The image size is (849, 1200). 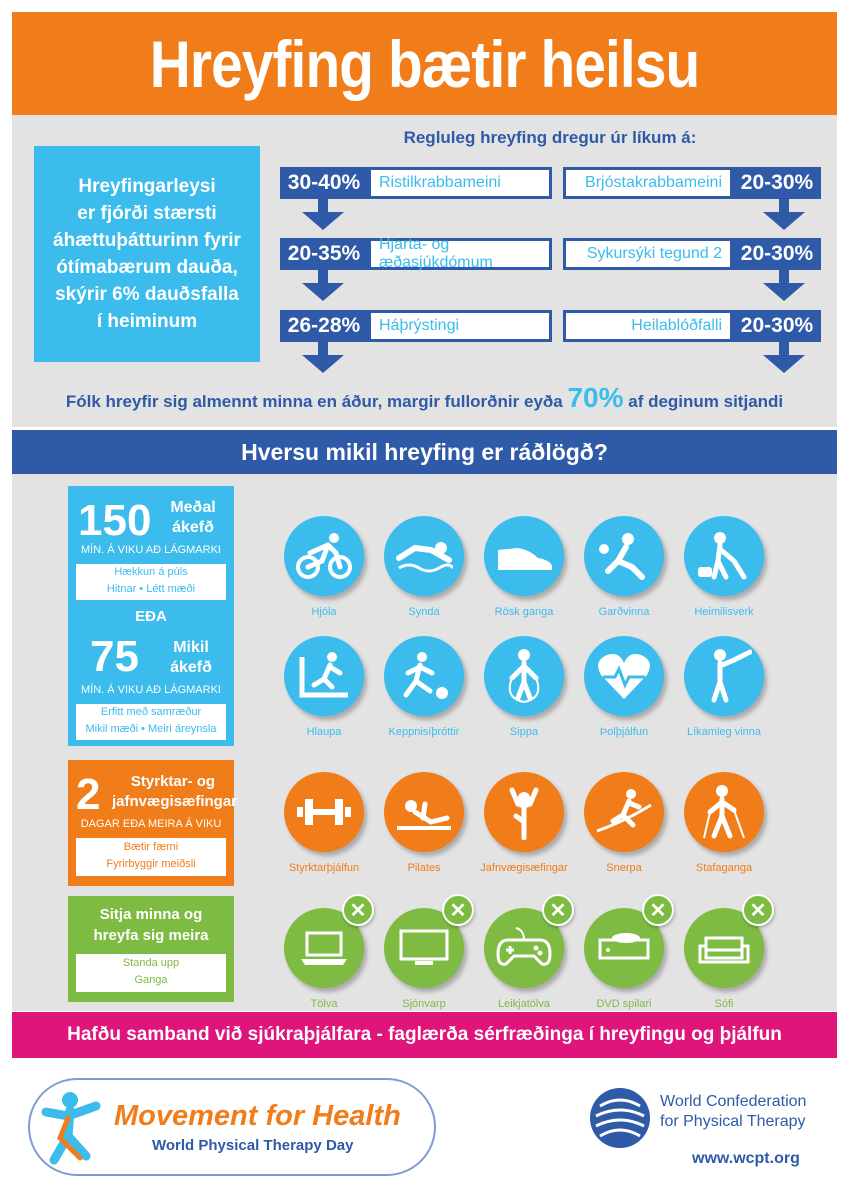 I want to click on nordic-walk-icon, so click(x=724, y=812).